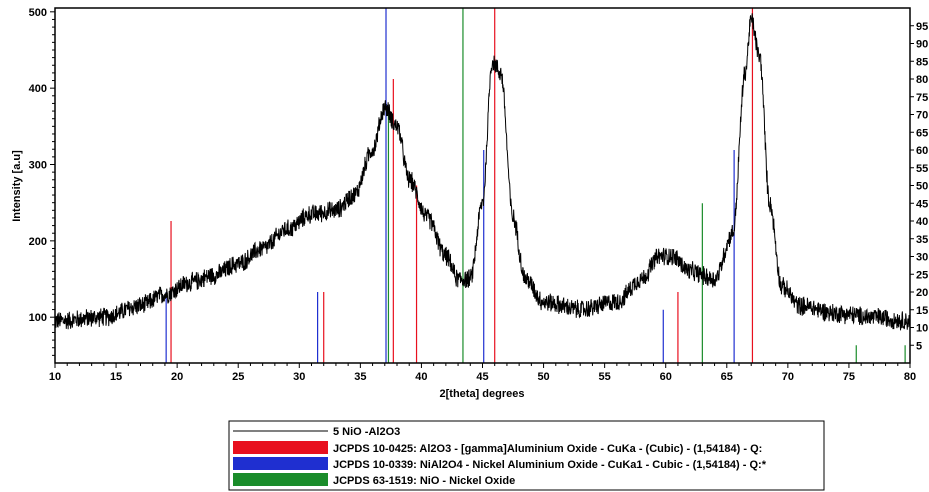 This screenshot has height=492, width=929. Describe the element at coordinates (922, 169) in the screenshot. I see `y2-tick-label-10: 55` at that location.